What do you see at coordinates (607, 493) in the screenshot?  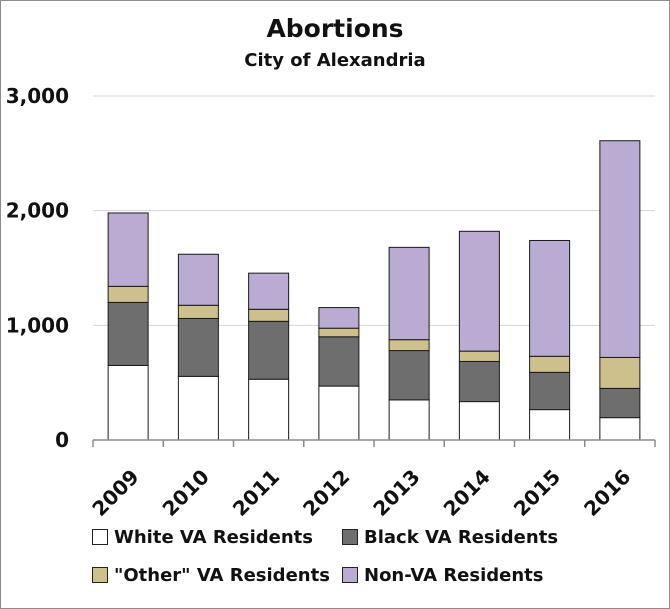 I see `x-tick-label: 2016` at bounding box center [607, 493].